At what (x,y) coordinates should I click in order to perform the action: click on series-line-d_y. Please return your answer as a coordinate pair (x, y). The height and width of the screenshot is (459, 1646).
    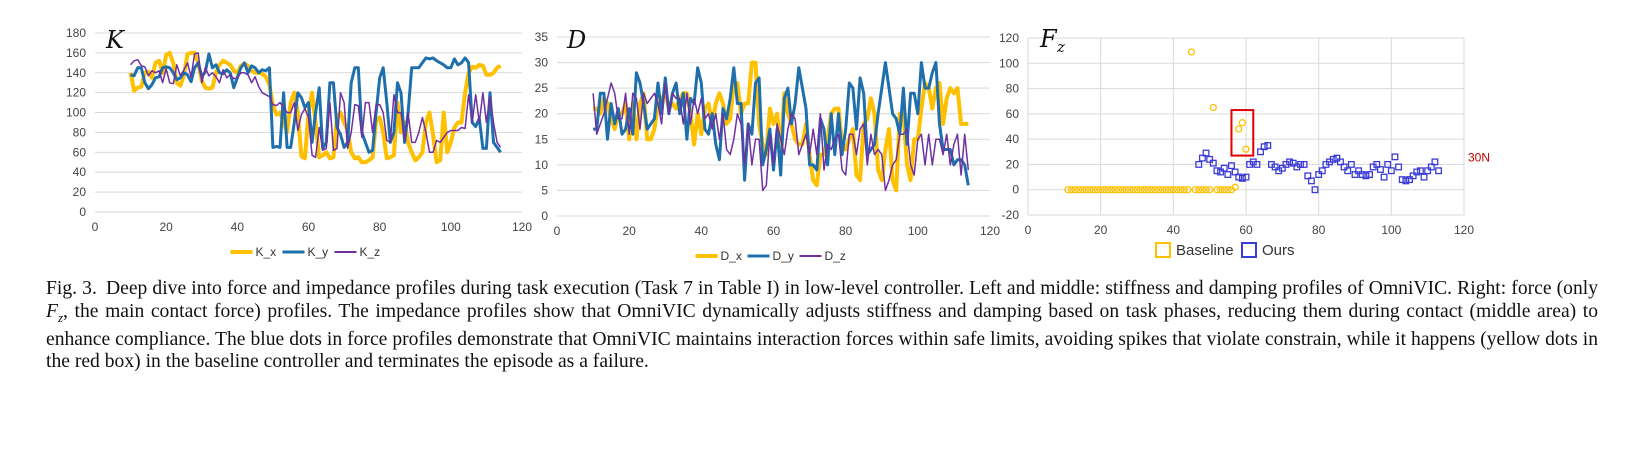
    Looking at the image, I should click on (781, 123).